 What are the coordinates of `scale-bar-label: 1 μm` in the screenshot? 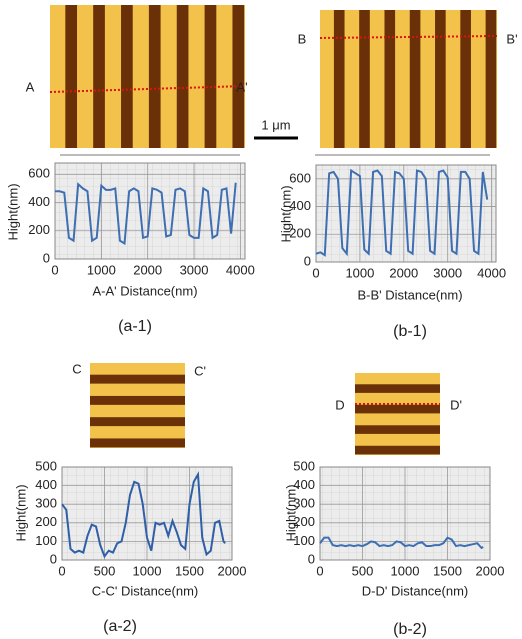 It's located at (275, 124).